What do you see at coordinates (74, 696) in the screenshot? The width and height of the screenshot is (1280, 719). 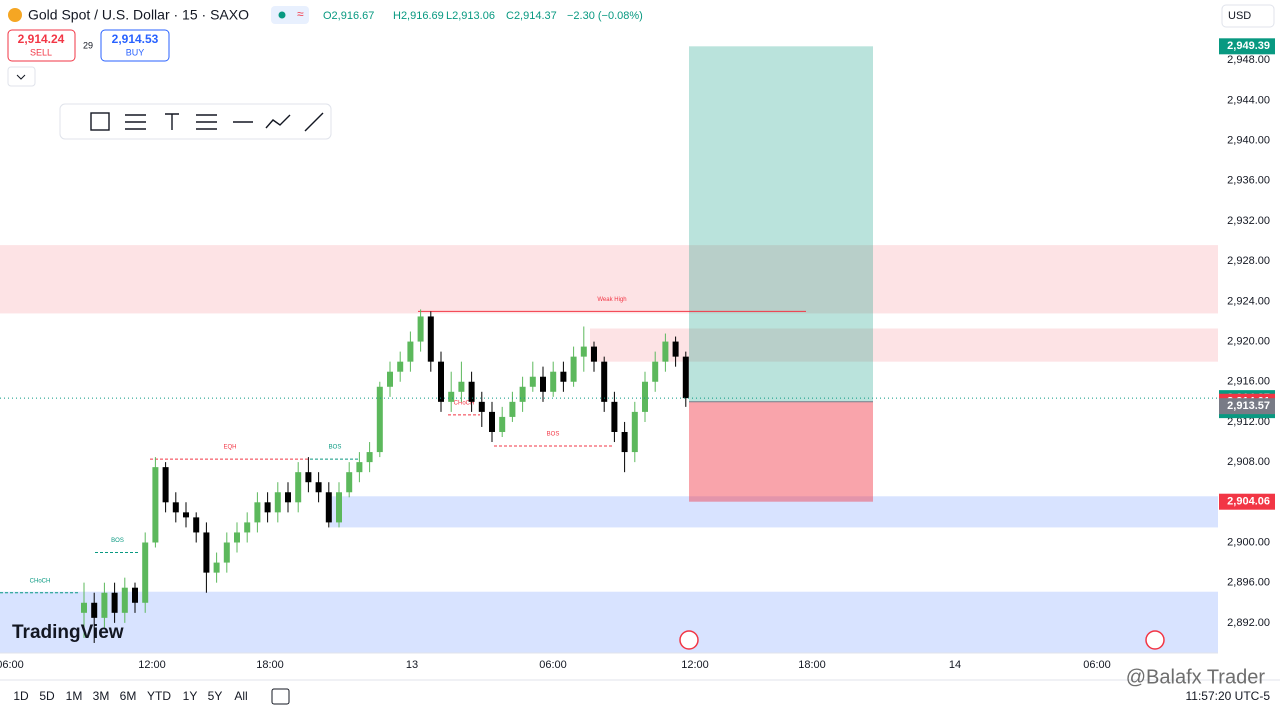 I see `timeframe: 1M` at bounding box center [74, 696].